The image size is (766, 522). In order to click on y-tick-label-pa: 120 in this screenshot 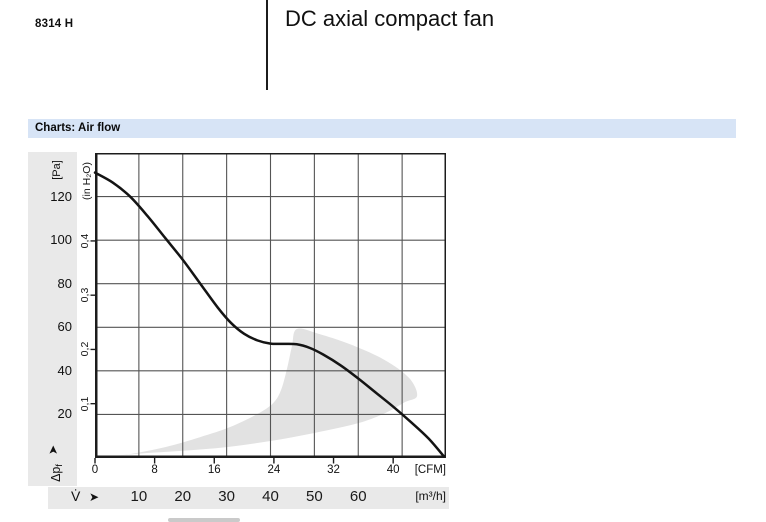, I will do `click(61, 196)`.